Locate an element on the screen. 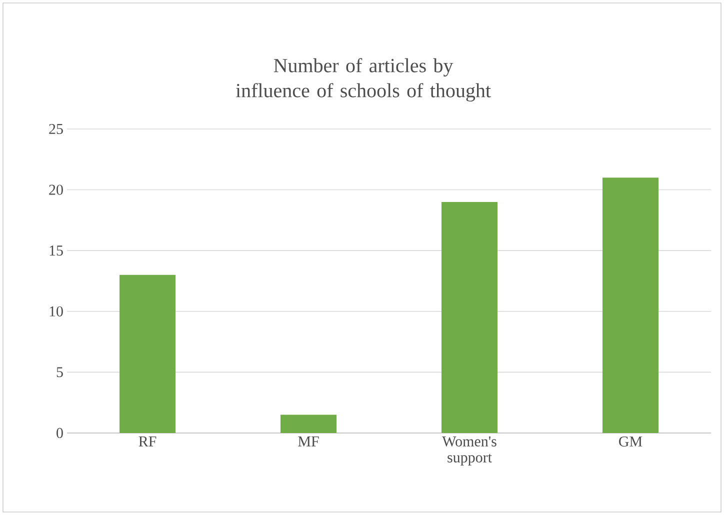 This screenshot has width=724, height=515. y-tick-label: 15 is located at coordinates (56, 251).